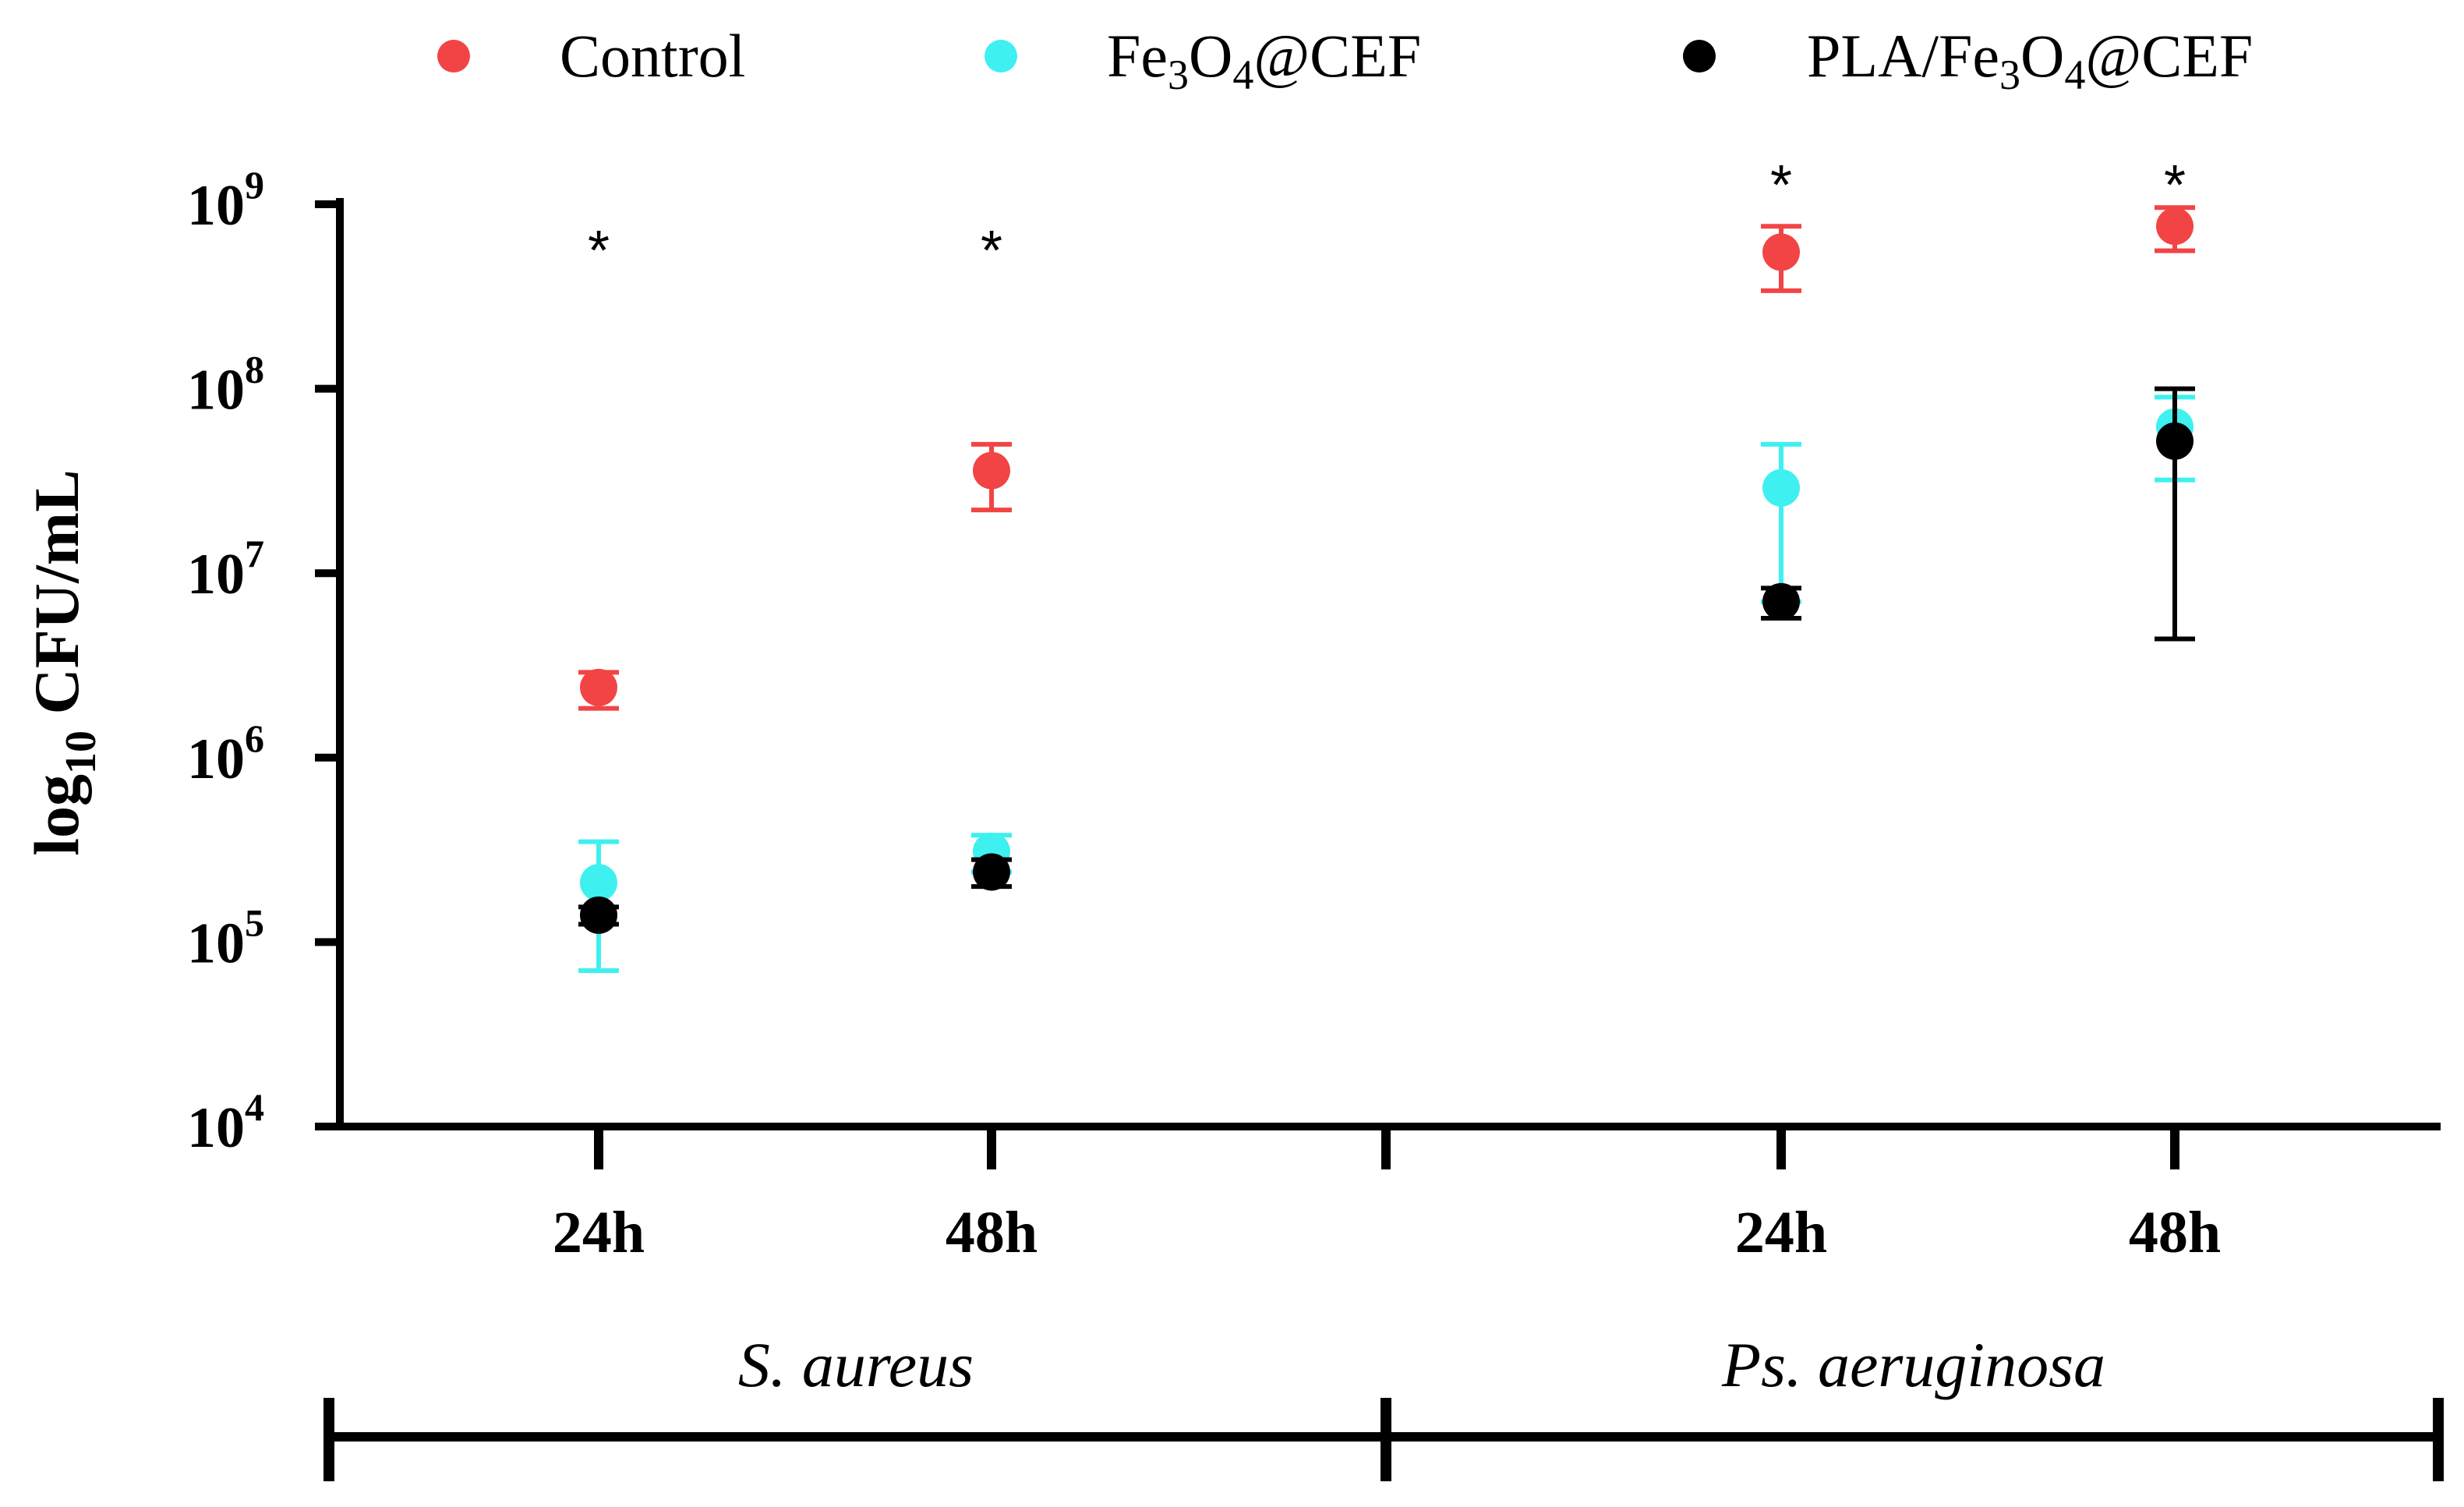 Image resolution: width=2464 pixels, height=1507 pixels. Describe the element at coordinates (225, 1122) in the screenshot. I see `y-tick-label: 10⁴` at that location.